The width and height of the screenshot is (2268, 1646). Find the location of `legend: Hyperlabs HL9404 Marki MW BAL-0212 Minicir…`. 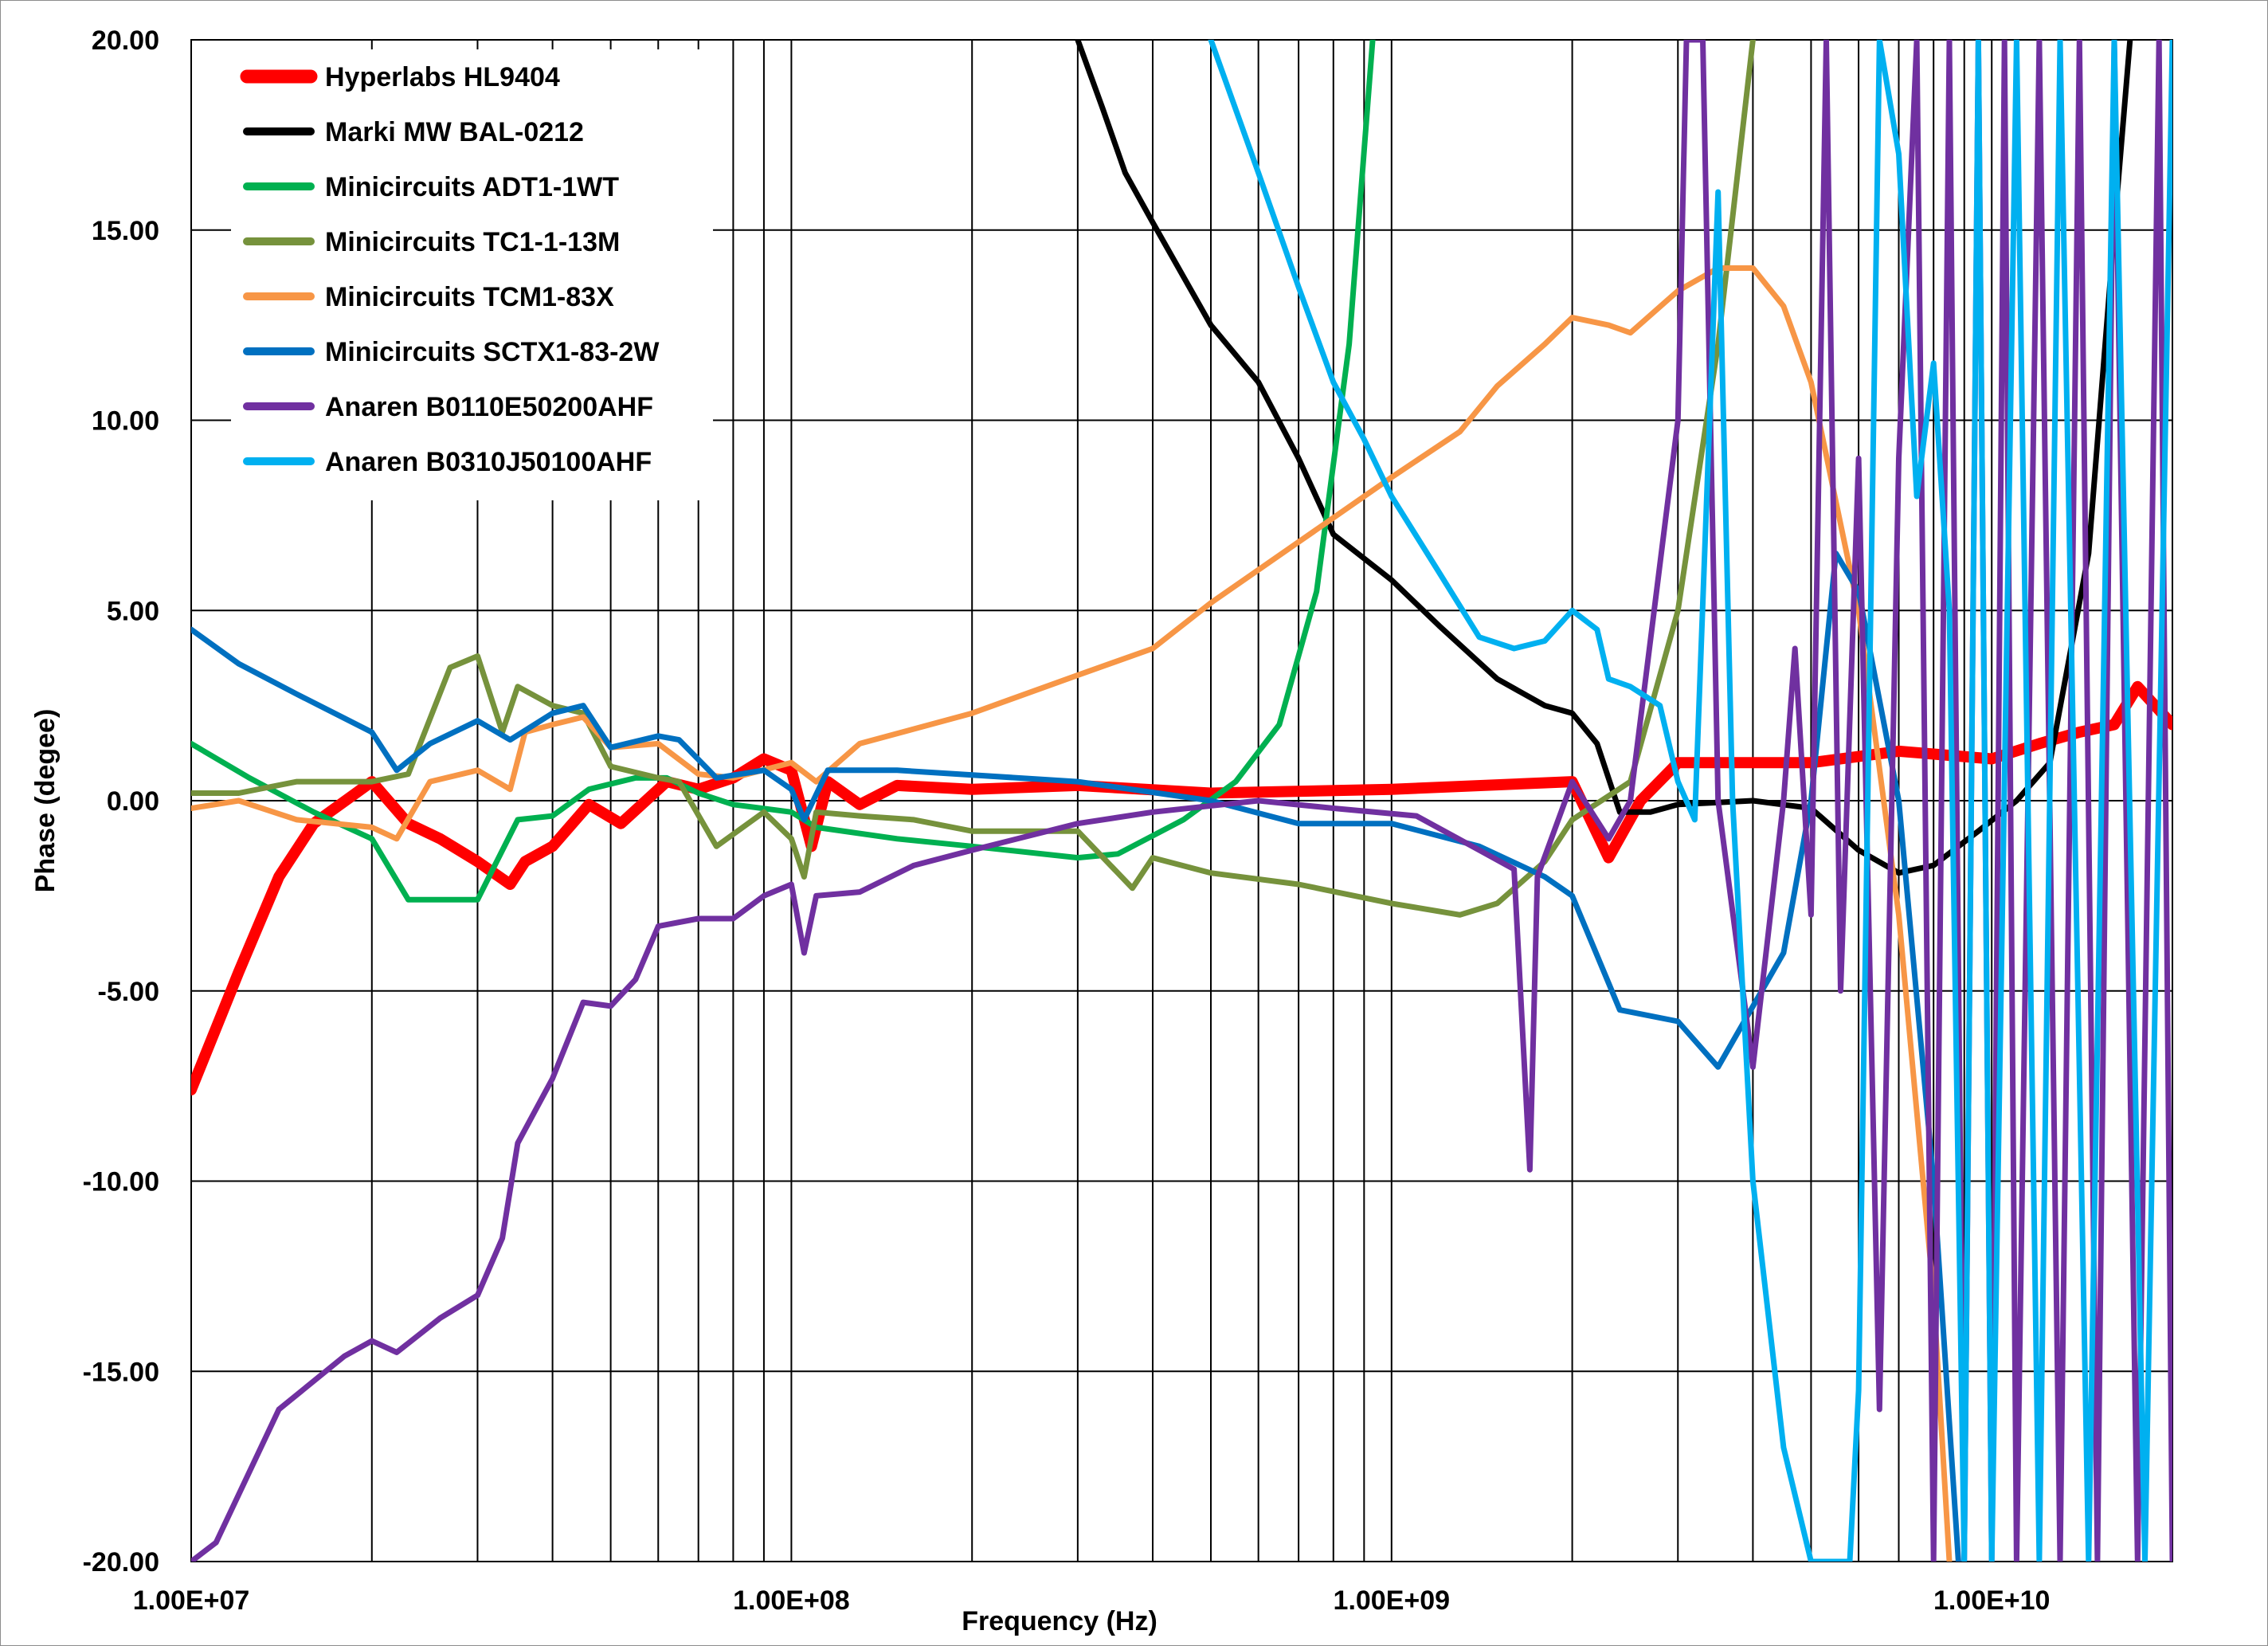

legend: Hyperlabs HL9404 Marki MW BAL-0212 Minicir… is located at coordinates (472, 274).